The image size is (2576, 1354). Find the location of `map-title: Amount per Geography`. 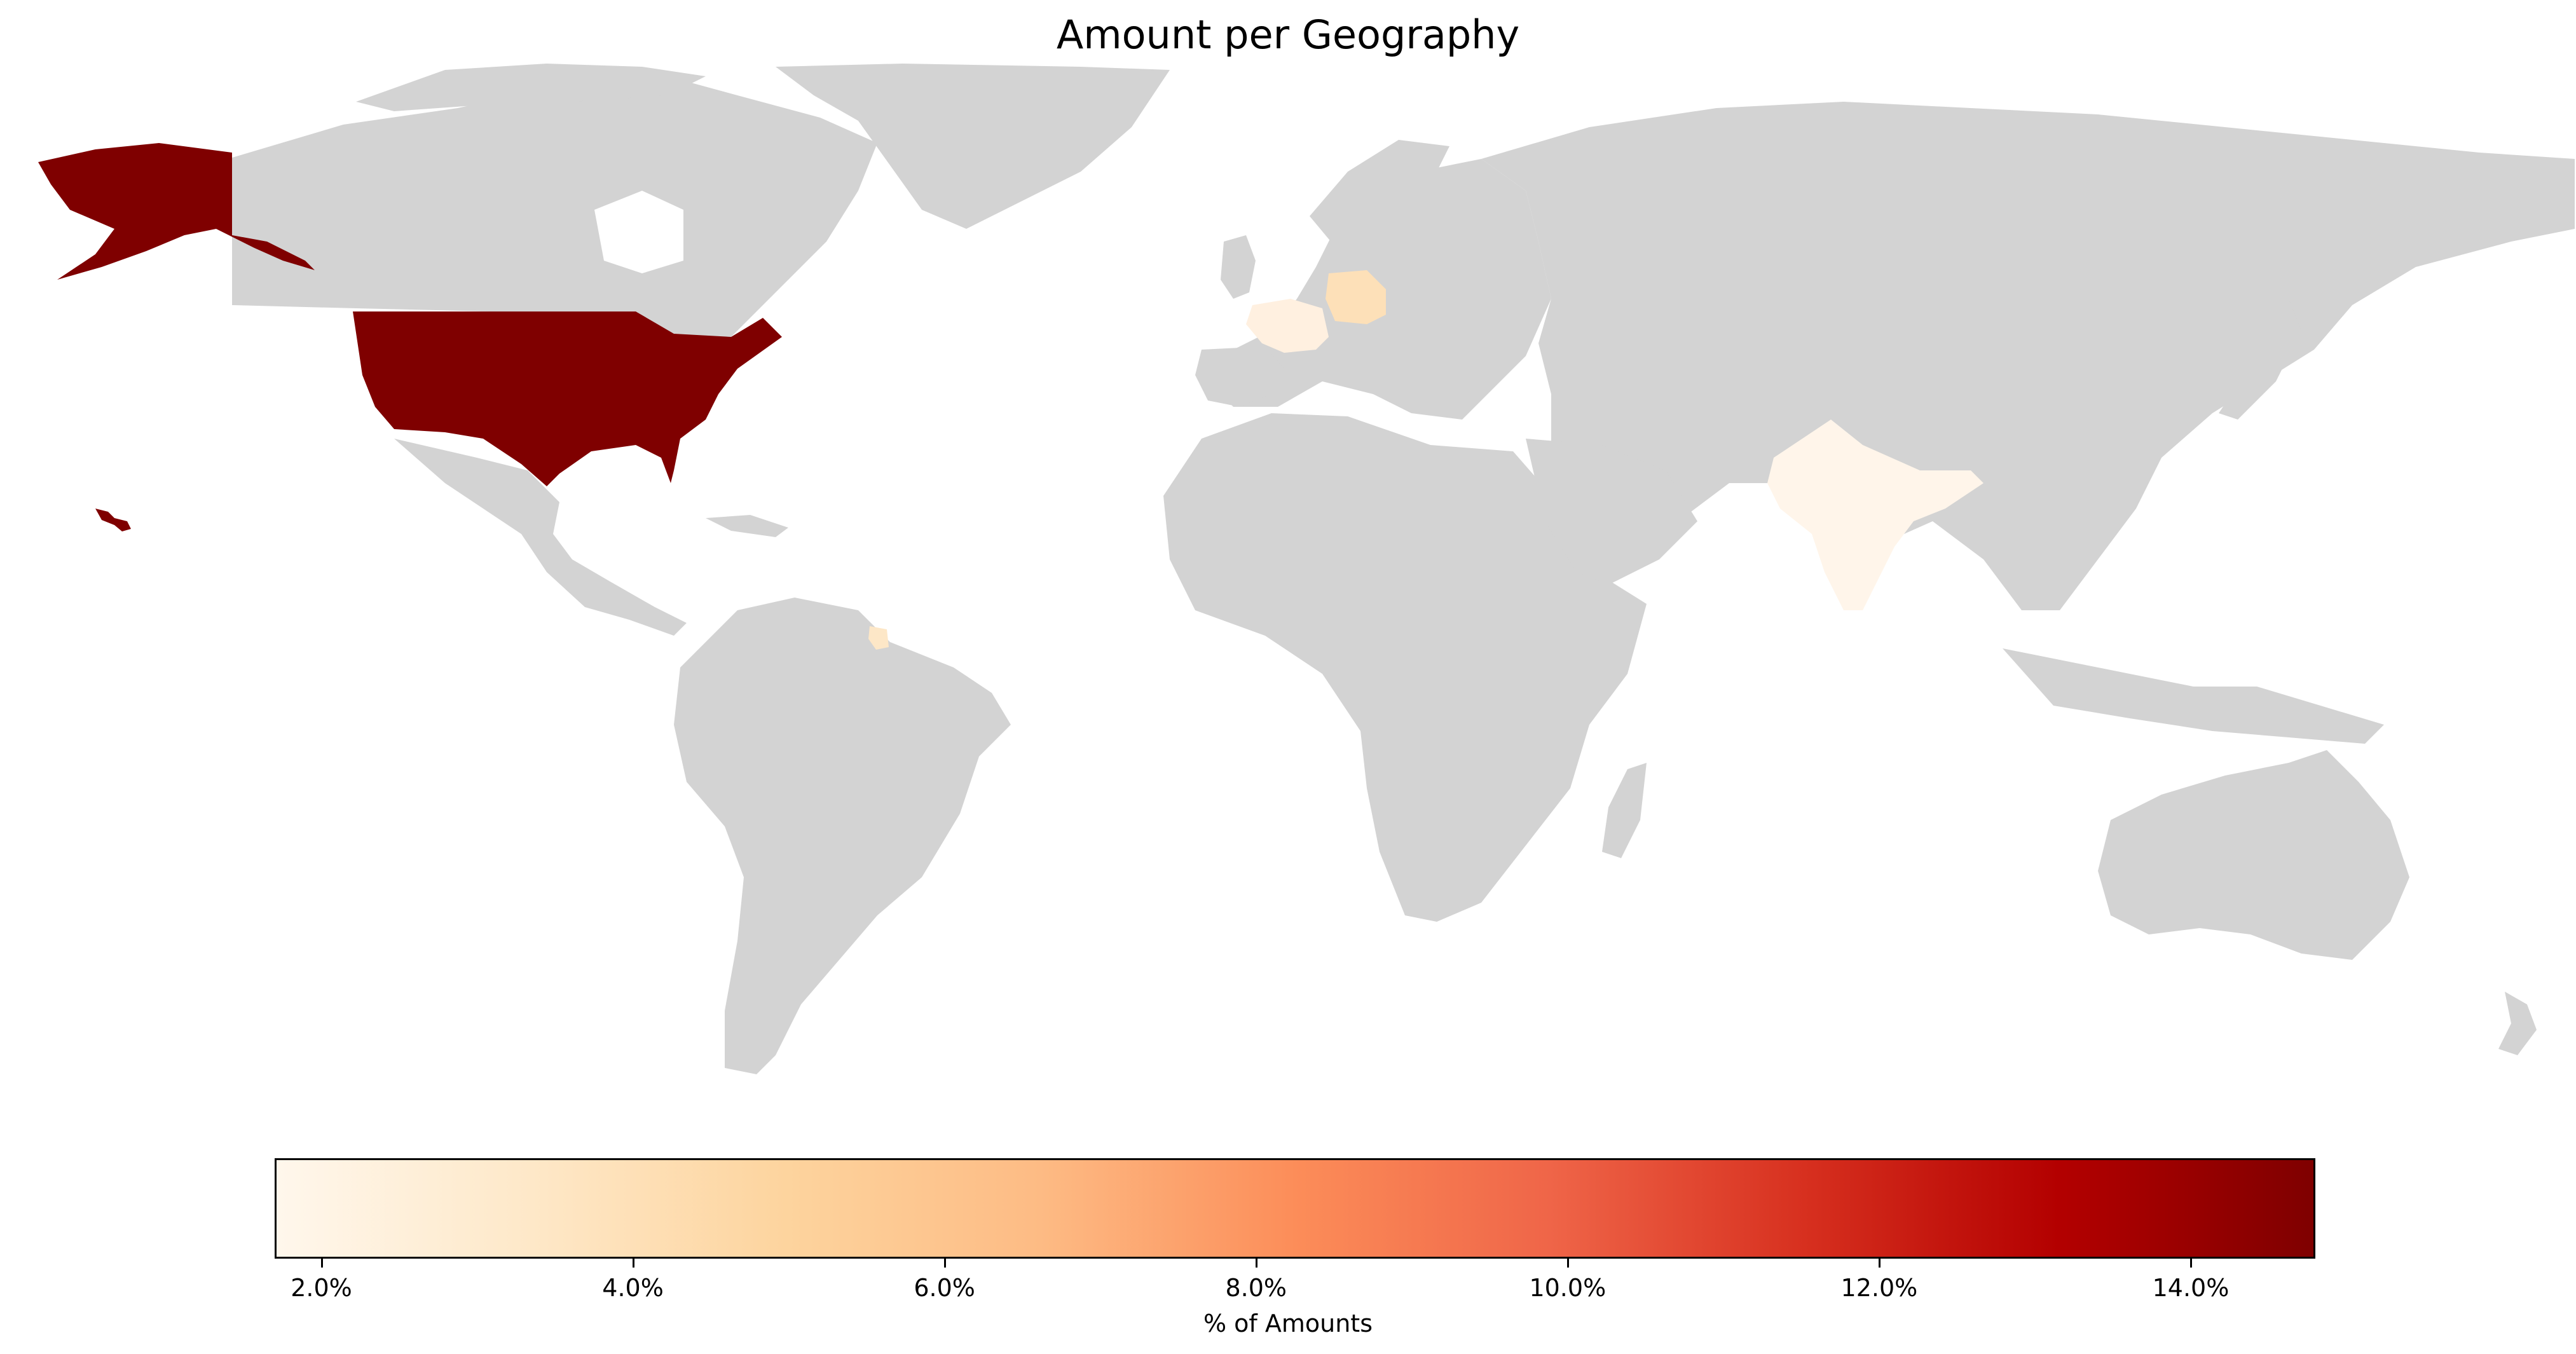

map-title: Amount per Geography is located at coordinates (1288, 34).